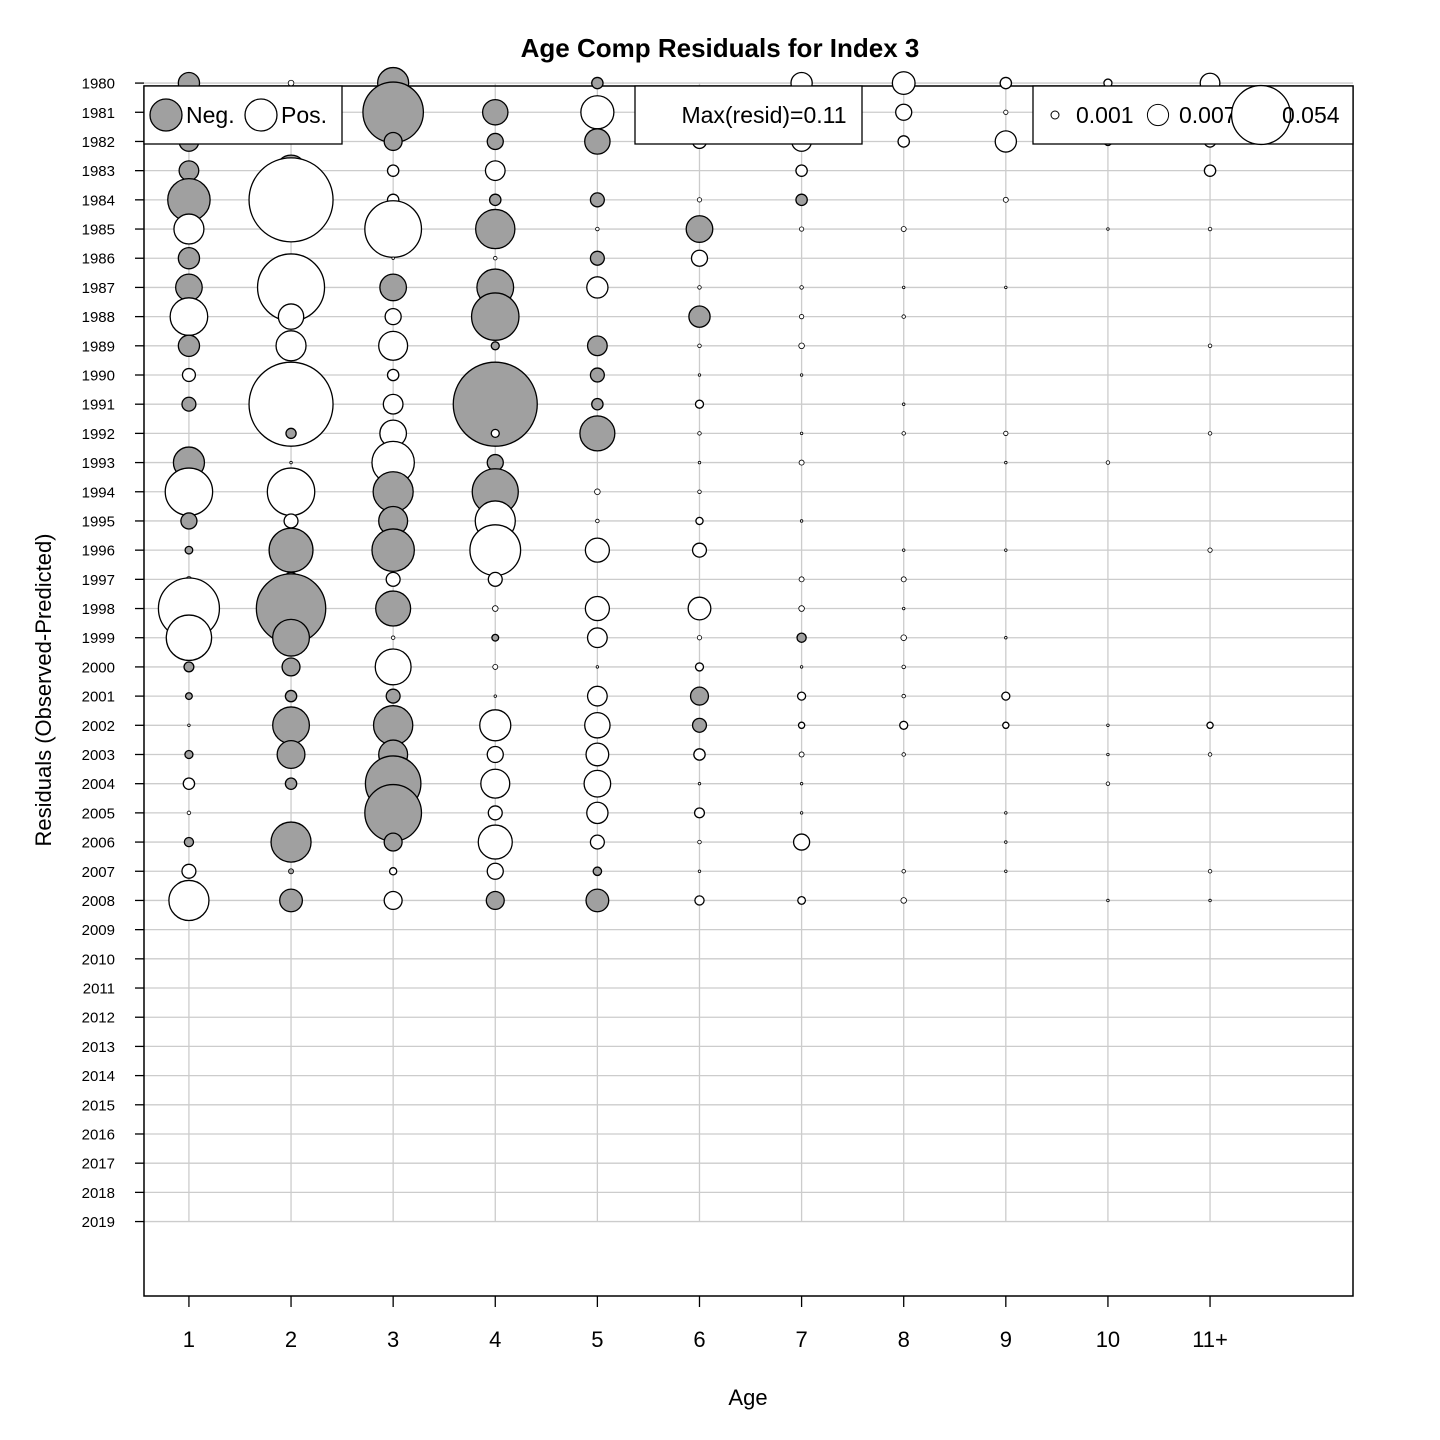  Describe the element at coordinates (99, 989) in the screenshot. I see `y-tick-label: 2011` at that location.